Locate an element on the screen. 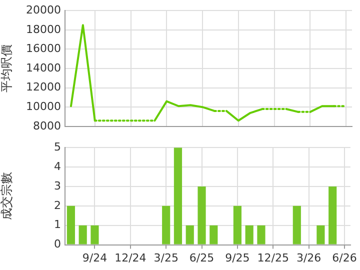 The height and width of the screenshot is (270, 360). y-tick-label: 1 is located at coordinates (57, 225).